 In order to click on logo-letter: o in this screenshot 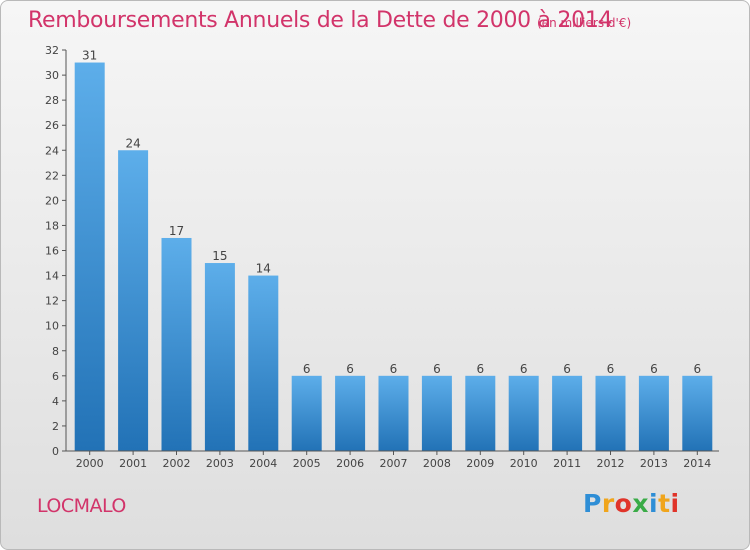, I will do `click(623, 503)`.